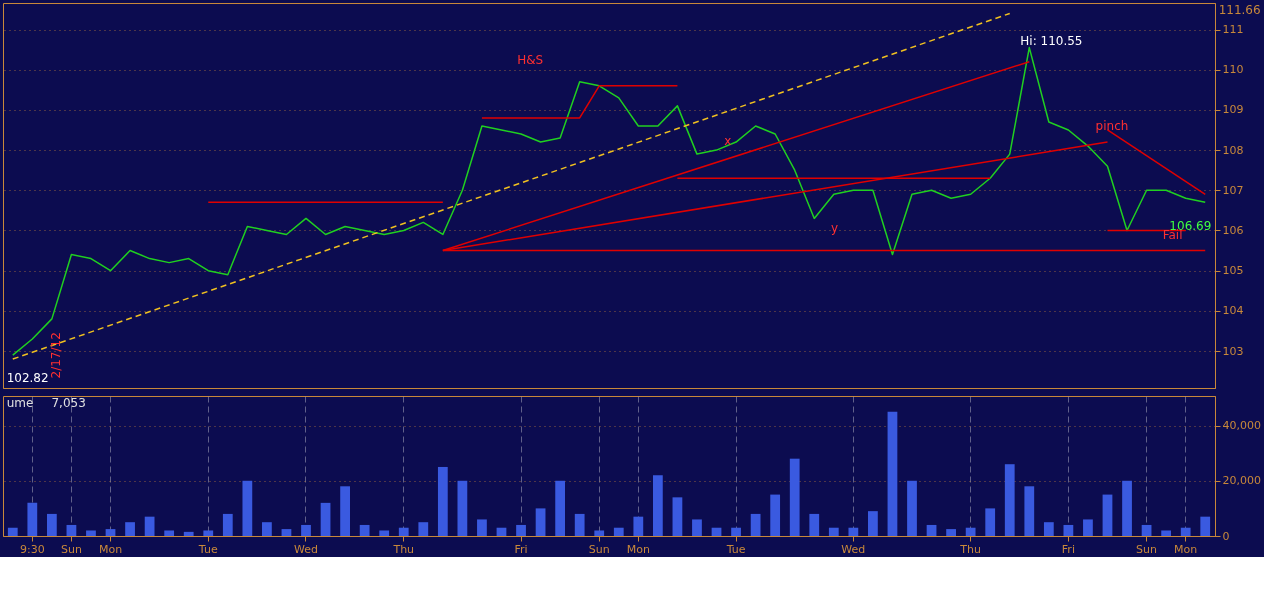 The height and width of the screenshot is (603, 1282). What do you see at coordinates (32, 549) in the screenshot?
I see `x-tick-label: 9:30` at bounding box center [32, 549].